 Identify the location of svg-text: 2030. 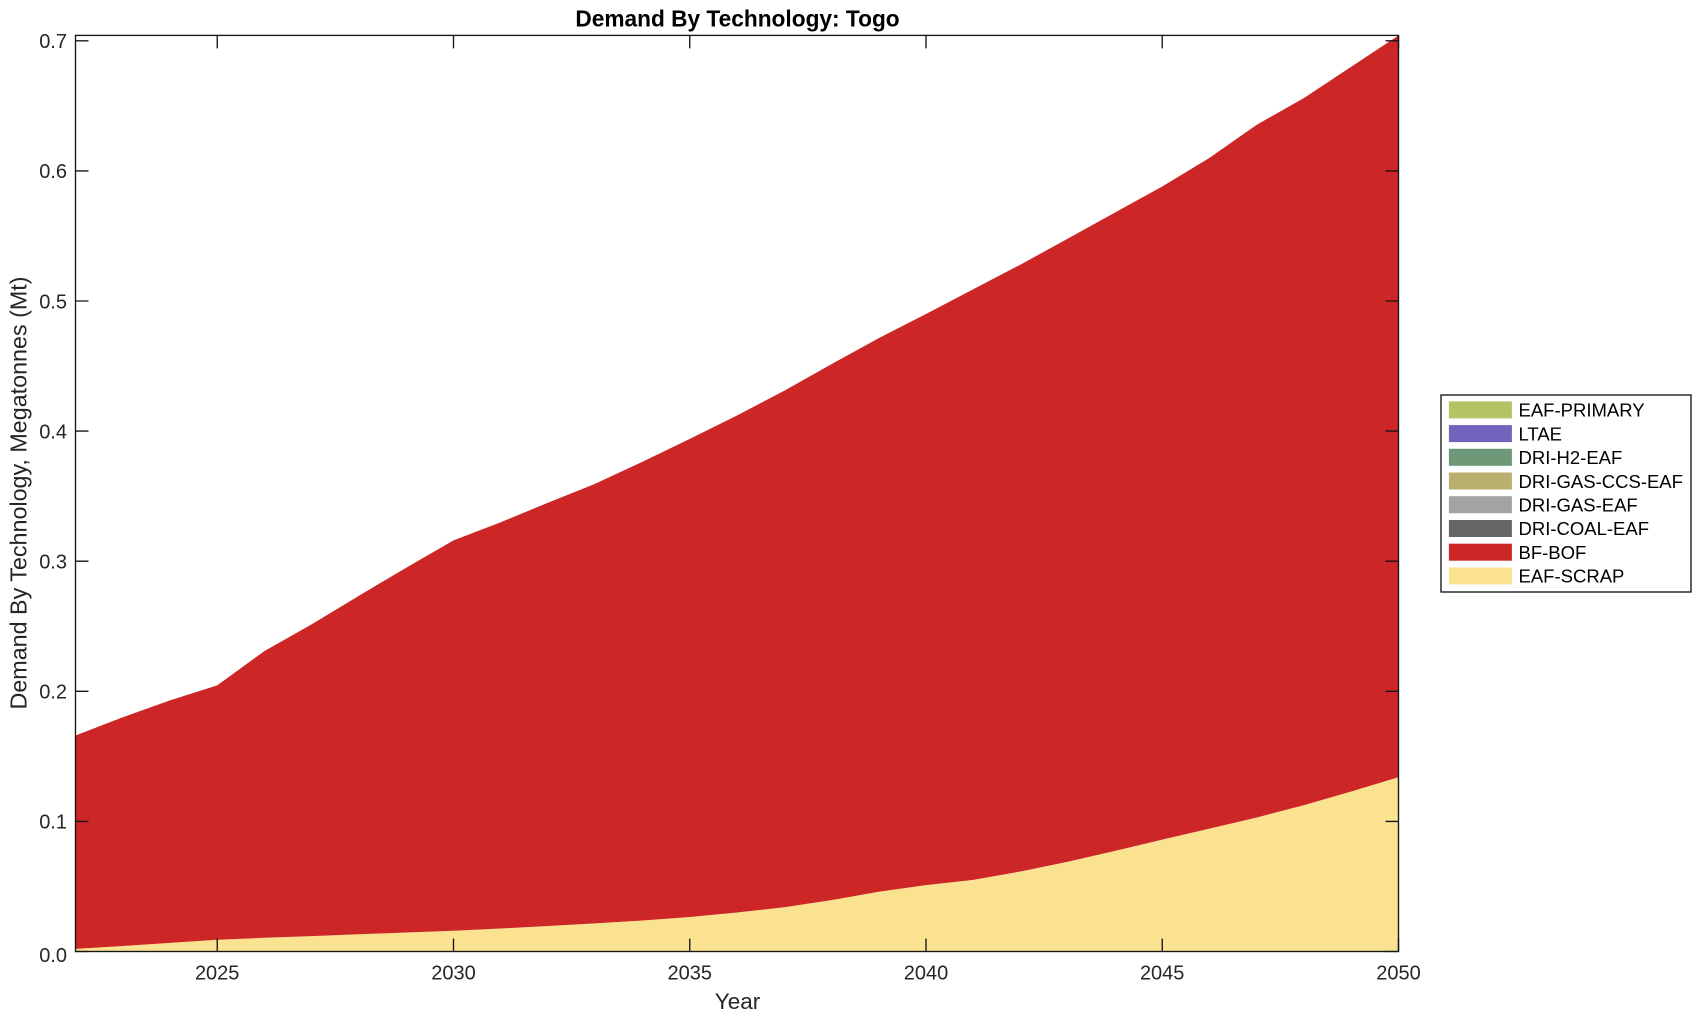
(453, 974).